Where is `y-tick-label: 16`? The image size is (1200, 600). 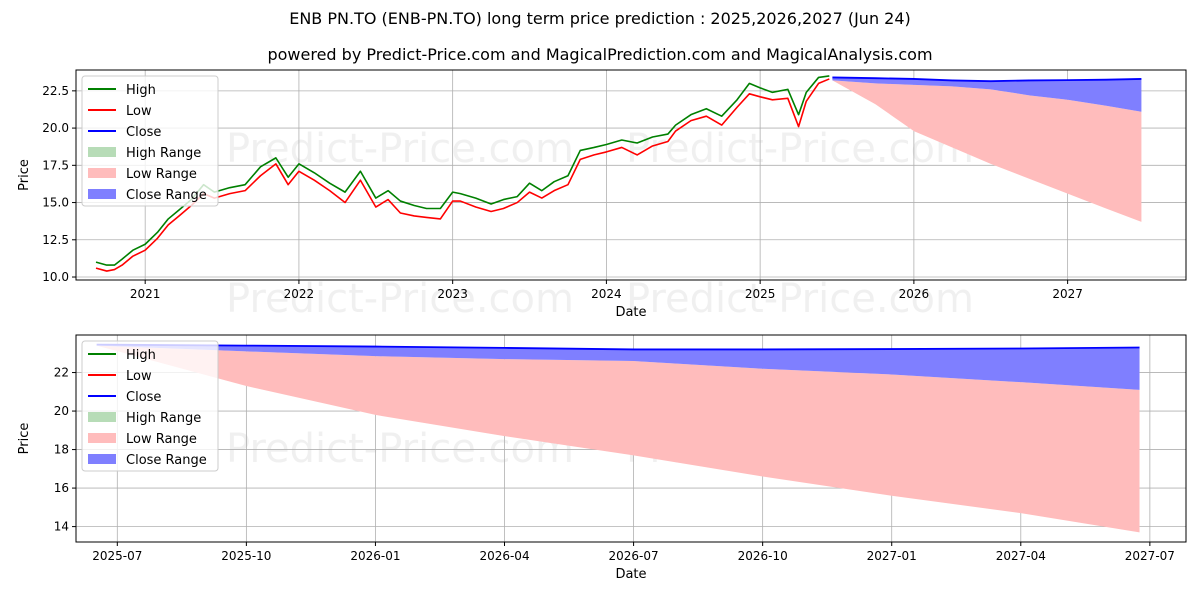 y-tick-label: 16 is located at coordinates (61, 488).